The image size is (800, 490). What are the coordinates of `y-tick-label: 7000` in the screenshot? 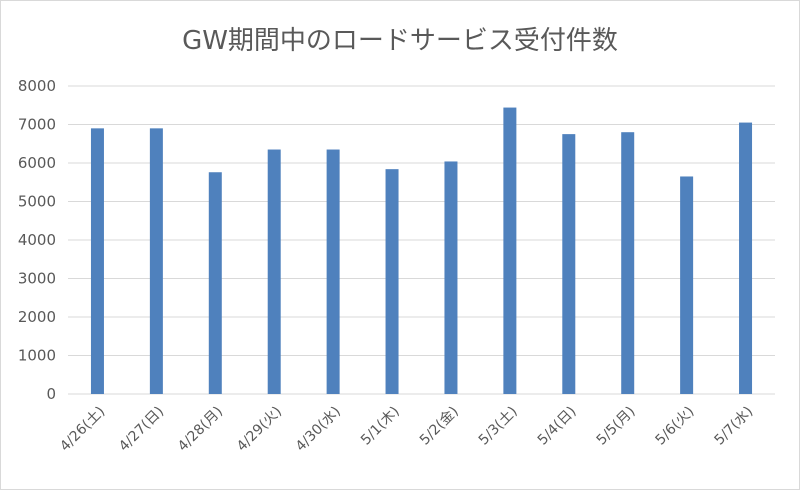 It's located at (37, 125).